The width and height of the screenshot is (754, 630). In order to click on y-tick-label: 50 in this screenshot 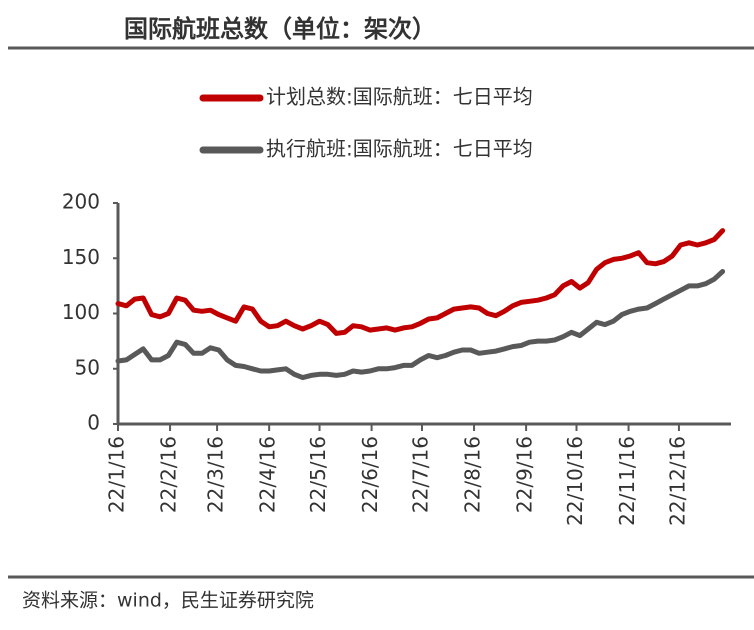, I will do `click(87, 367)`.